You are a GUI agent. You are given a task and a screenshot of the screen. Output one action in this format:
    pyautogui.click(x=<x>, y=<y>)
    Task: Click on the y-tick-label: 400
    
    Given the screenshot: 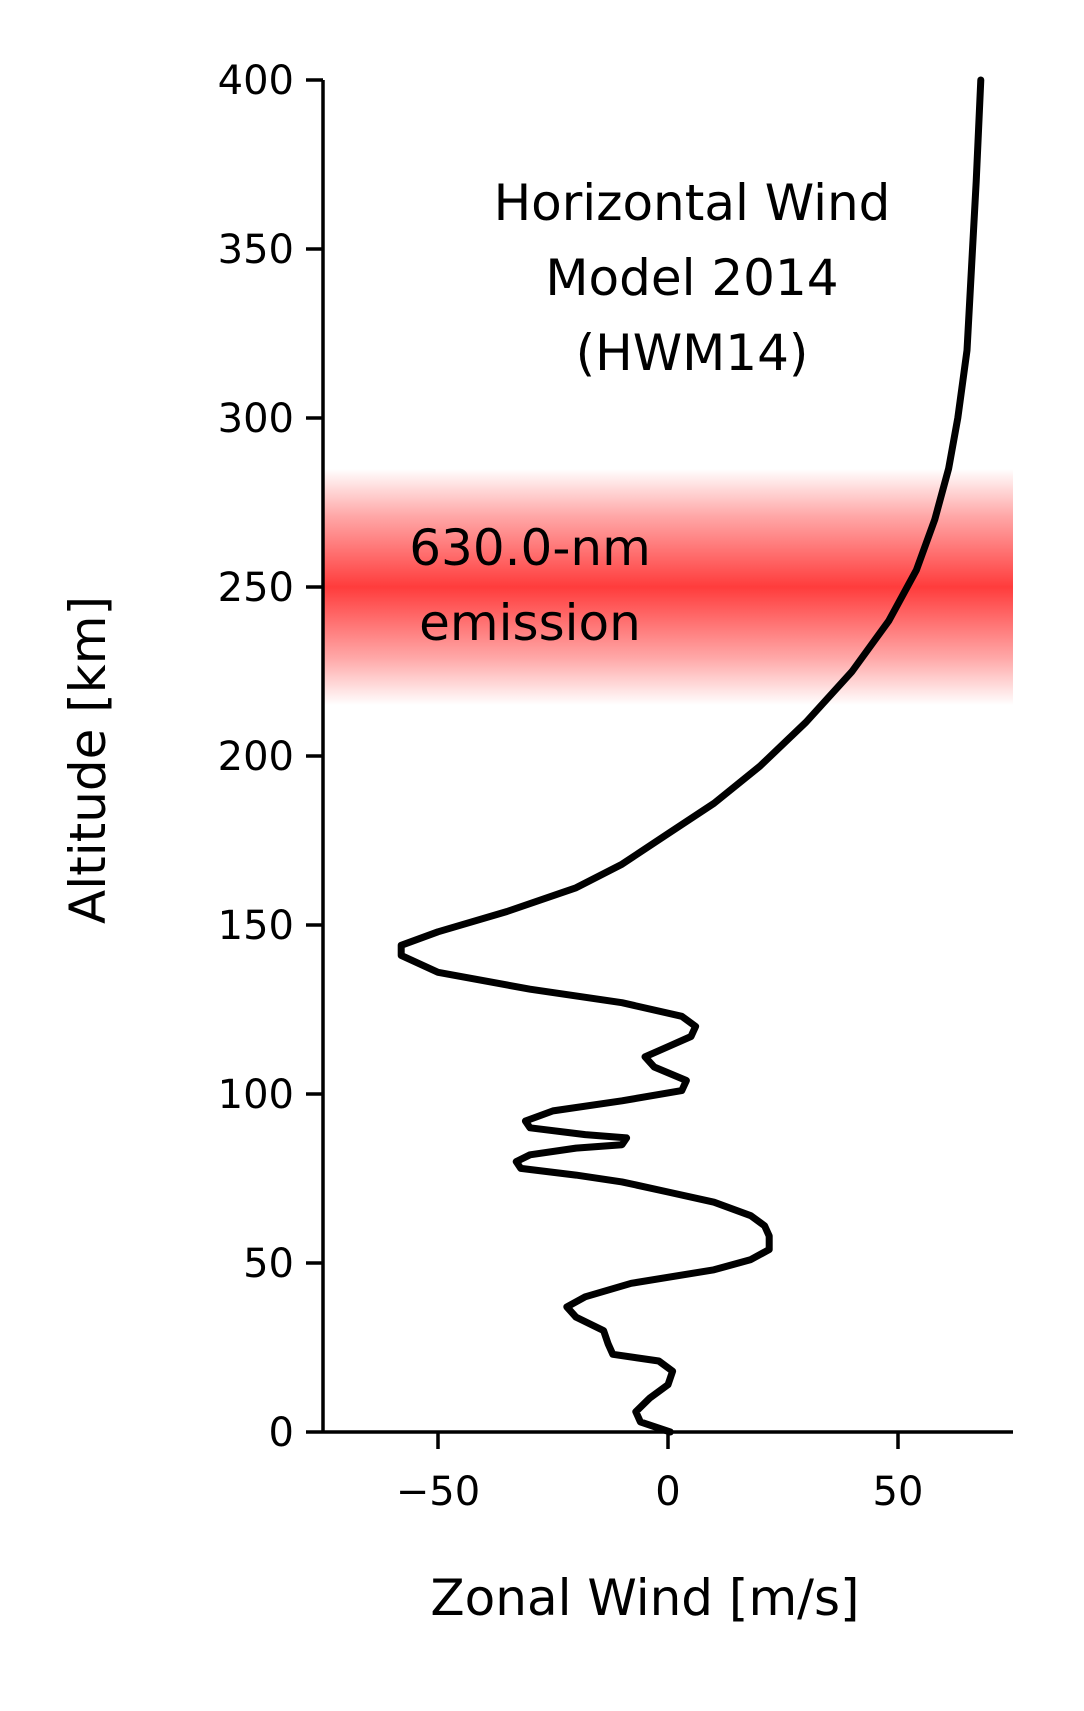 What is the action you would take?
    pyautogui.click(x=256, y=81)
    